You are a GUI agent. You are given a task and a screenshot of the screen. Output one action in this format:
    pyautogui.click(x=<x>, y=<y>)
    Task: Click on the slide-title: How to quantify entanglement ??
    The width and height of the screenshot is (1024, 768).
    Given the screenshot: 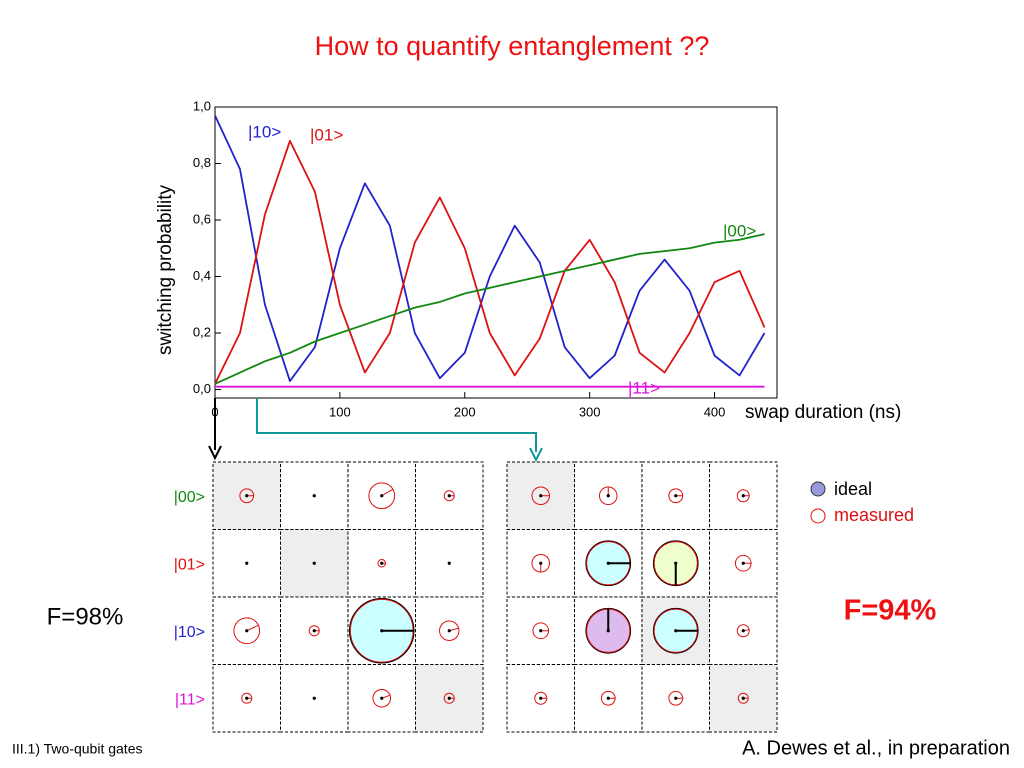 What is the action you would take?
    pyautogui.click(x=512, y=46)
    